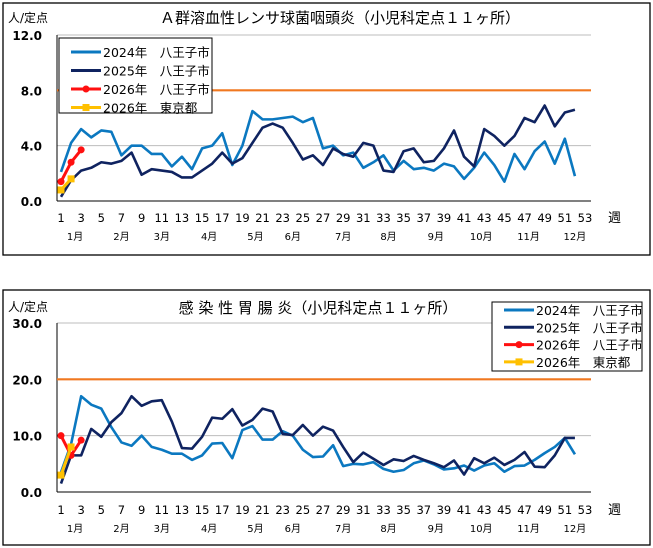 The height and width of the screenshot is (548, 653). What do you see at coordinates (27, 437) in the screenshot?
I see `y-tick-label: 10.0` at bounding box center [27, 437].